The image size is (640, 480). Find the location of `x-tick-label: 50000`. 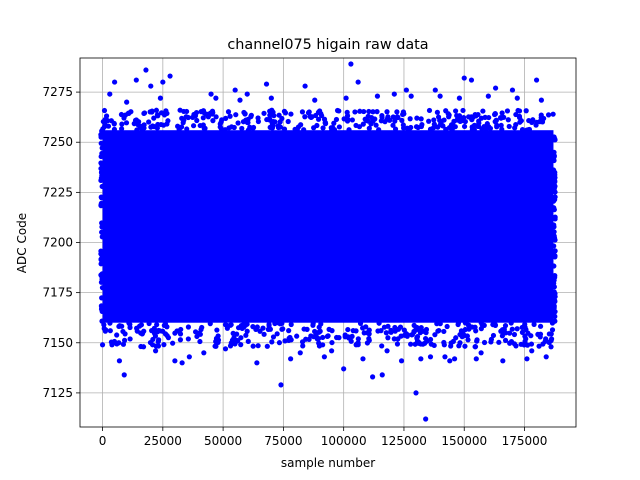

x-tick-label: 50000 is located at coordinates (223, 441).